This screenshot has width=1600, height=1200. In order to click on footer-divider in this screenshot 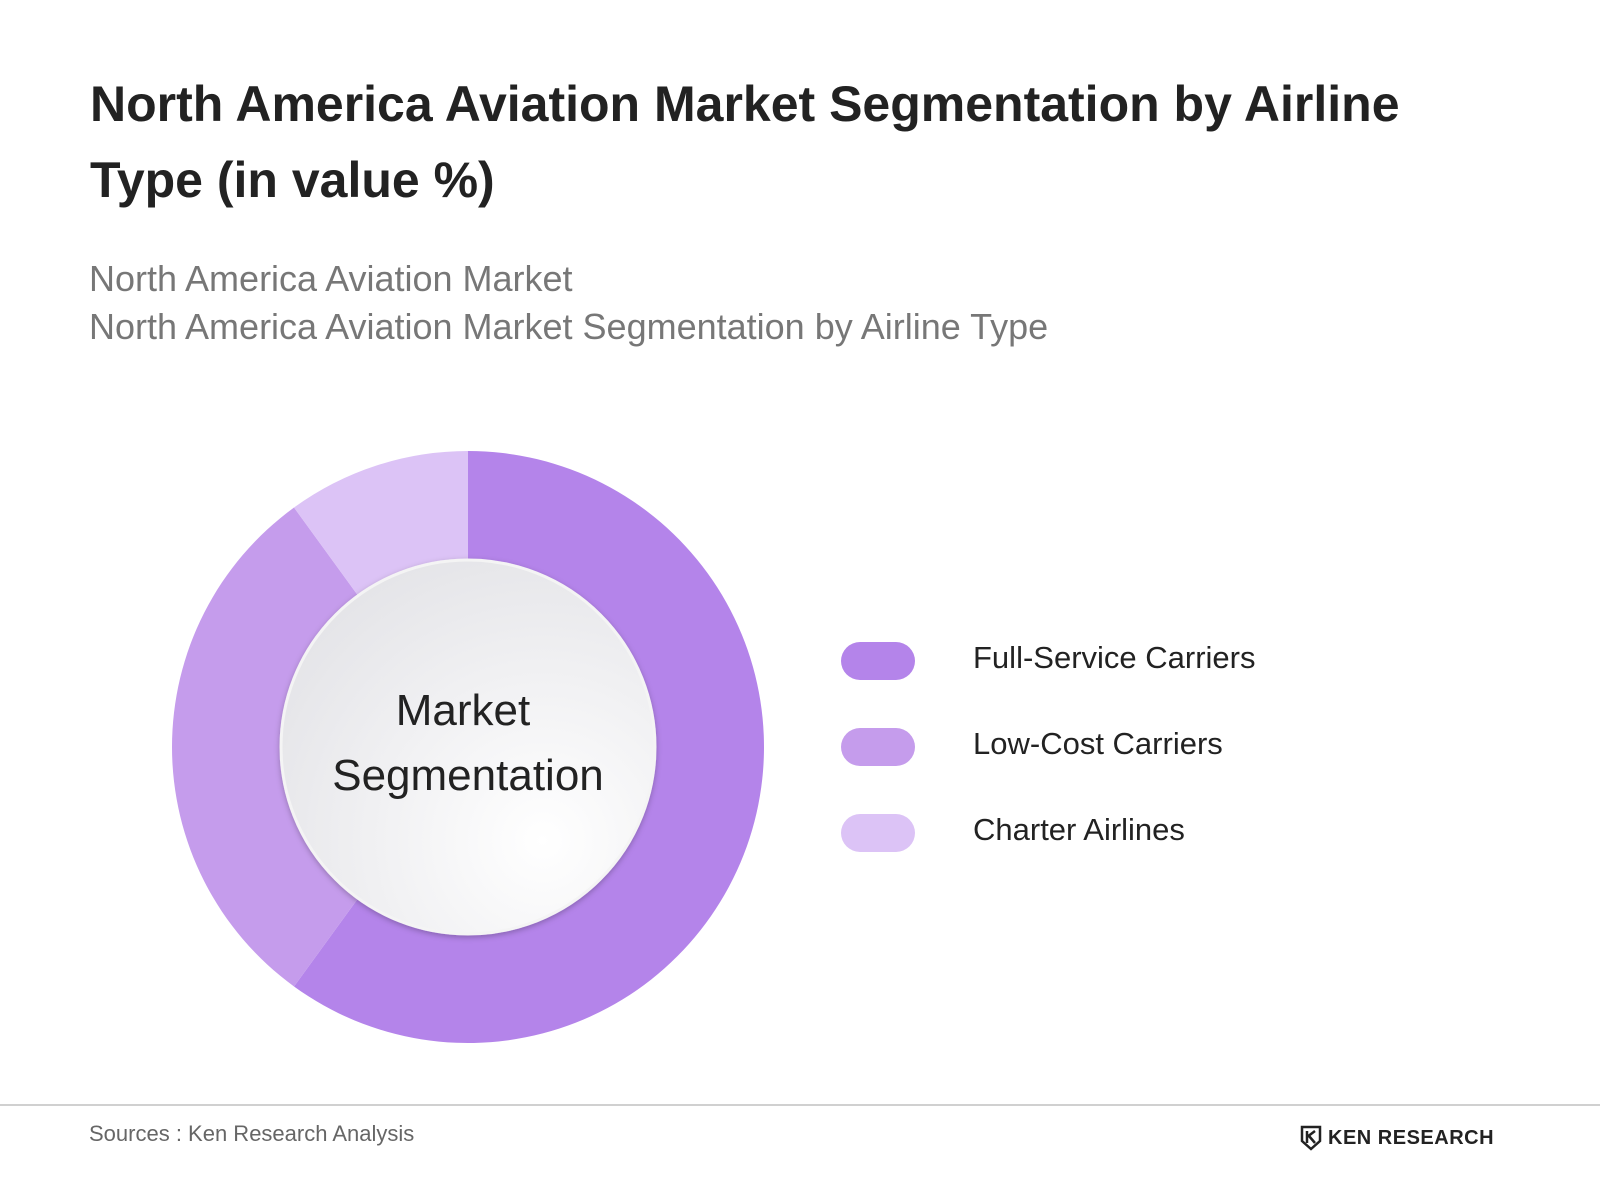, I will do `click(800, 1105)`.